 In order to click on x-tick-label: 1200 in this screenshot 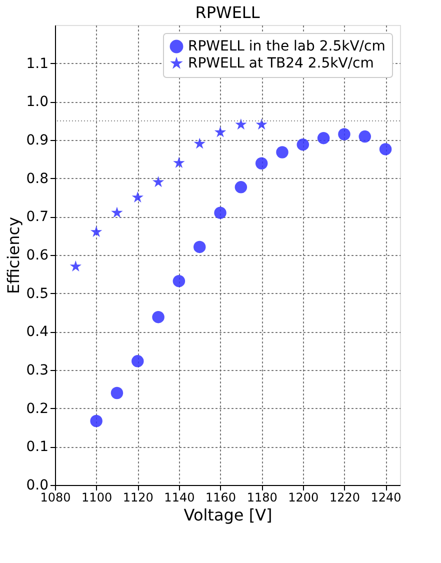, I will do `click(303, 497)`.